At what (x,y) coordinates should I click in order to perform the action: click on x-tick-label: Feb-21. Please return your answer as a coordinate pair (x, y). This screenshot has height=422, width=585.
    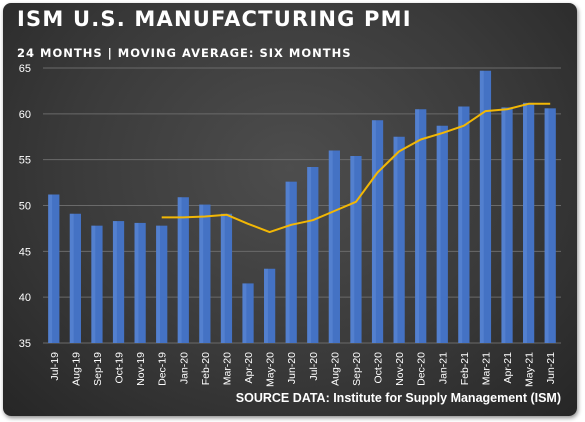
    Looking at the image, I should click on (465, 368).